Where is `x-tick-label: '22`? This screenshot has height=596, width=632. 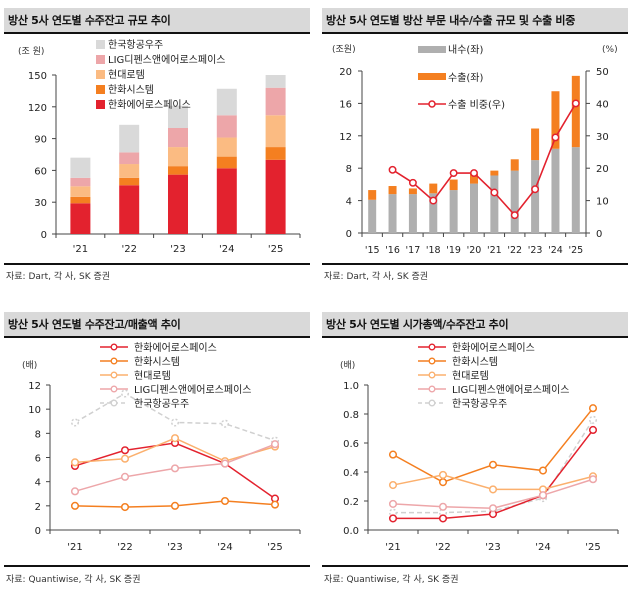 x-tick-label: '22 is located at coordinates (124, 547).